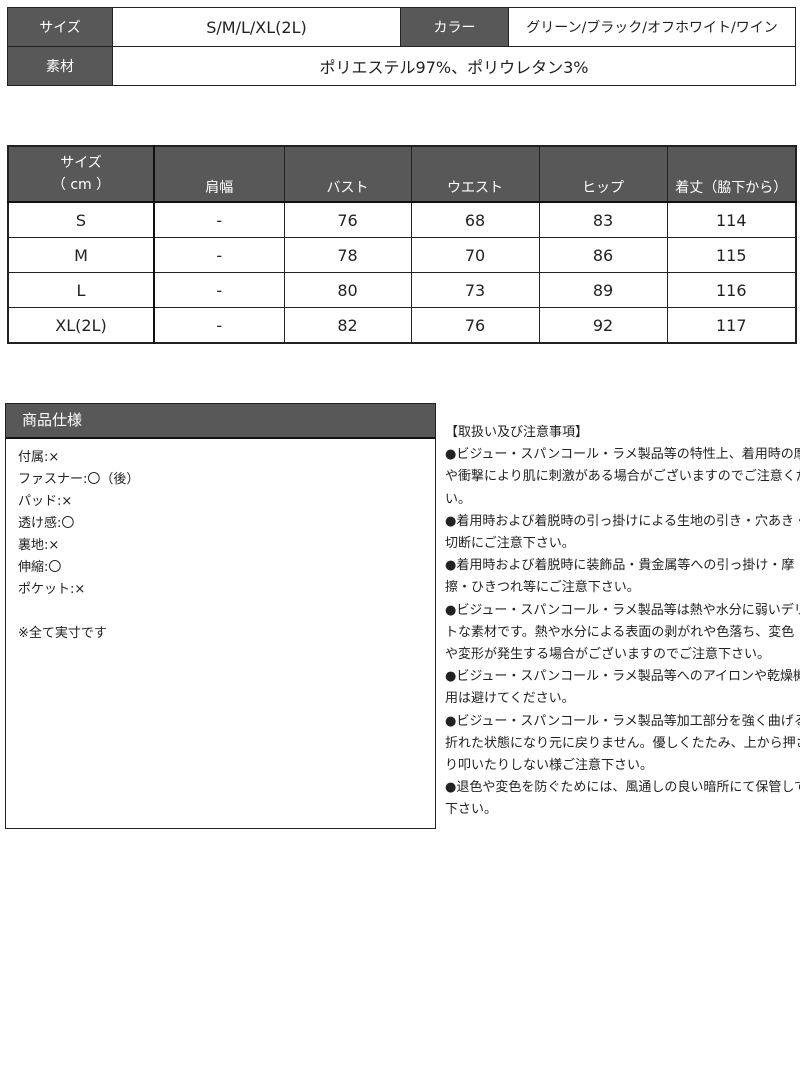 The image size is (800, 1067). Describe the element at coordinates (622, 788) in the screenshot. I see `care-note-line: ●退色や変色を防ぐためには、風通しの良い暗所にて保管して` at that location.